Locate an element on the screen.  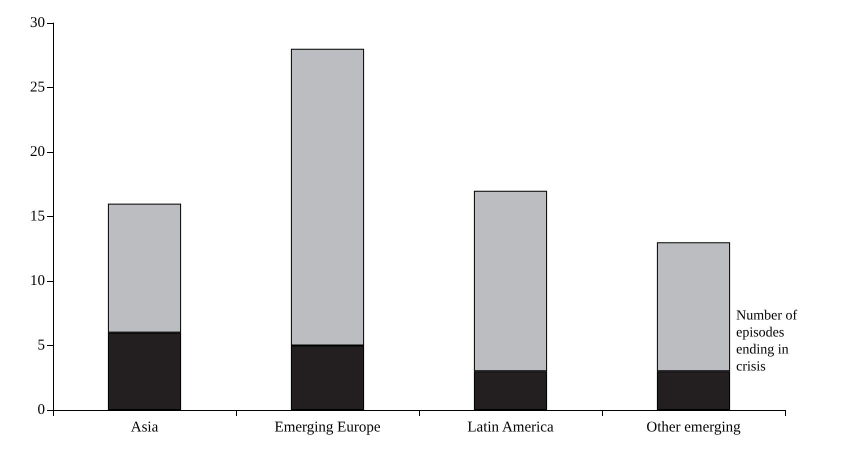
y-tick-label: 10 is located at coordinates (37, 281).